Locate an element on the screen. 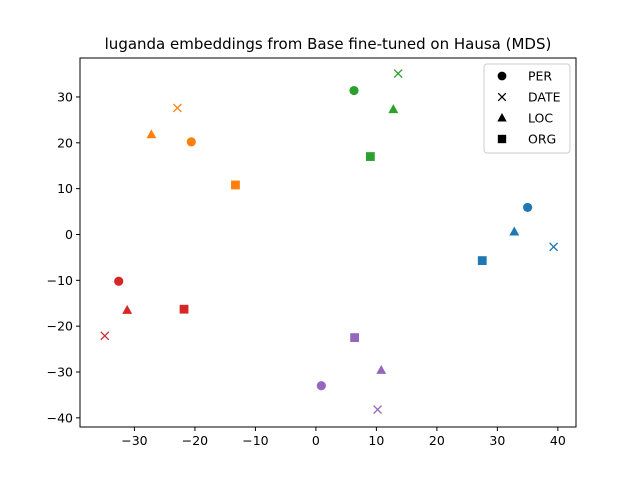 The width and height of the screenshot is (640, 480). data-point-purple-circle is located at coordinates (321, 386).